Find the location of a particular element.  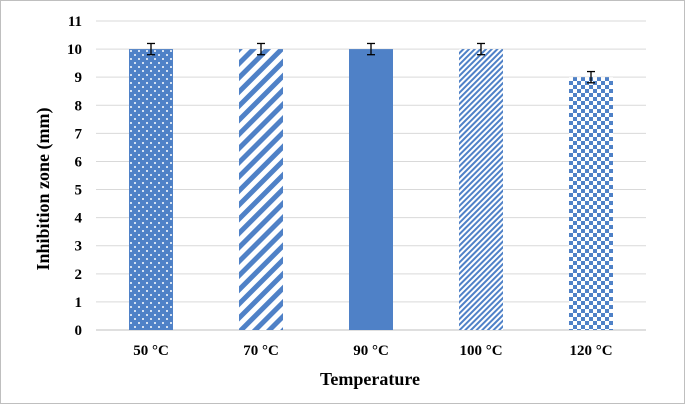

y-tick-label: 6 is located at coordinates (79, 162).